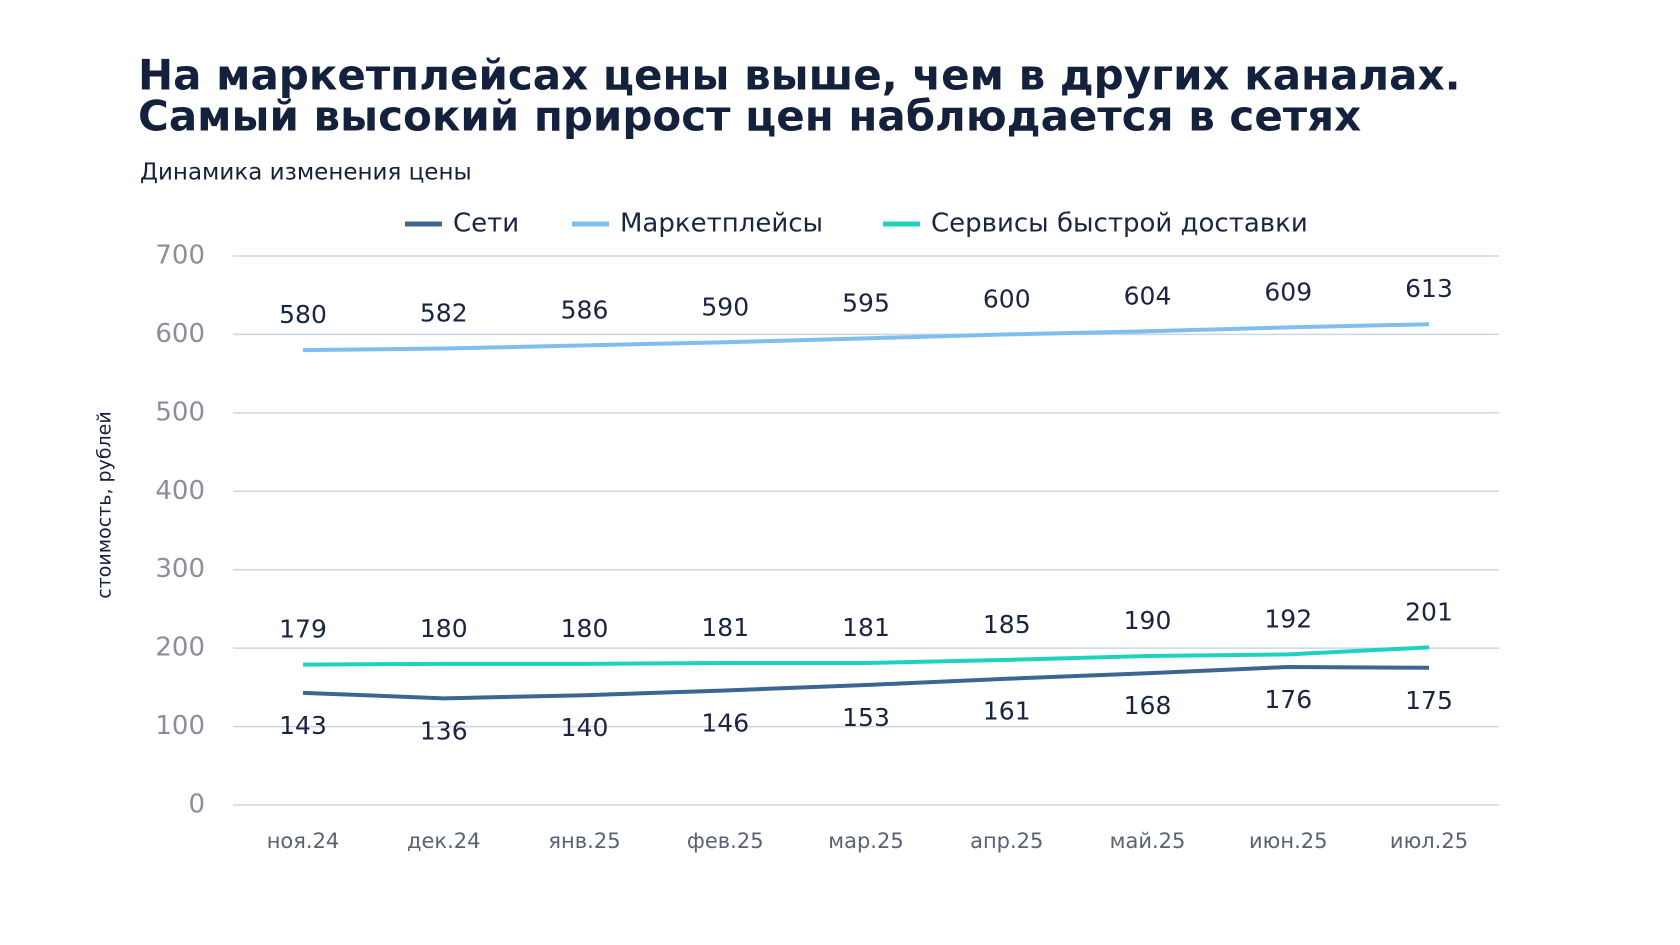  Describe the element at coordinates (1429, 288) in the screenshot. I see `data-label: 613` at that location.